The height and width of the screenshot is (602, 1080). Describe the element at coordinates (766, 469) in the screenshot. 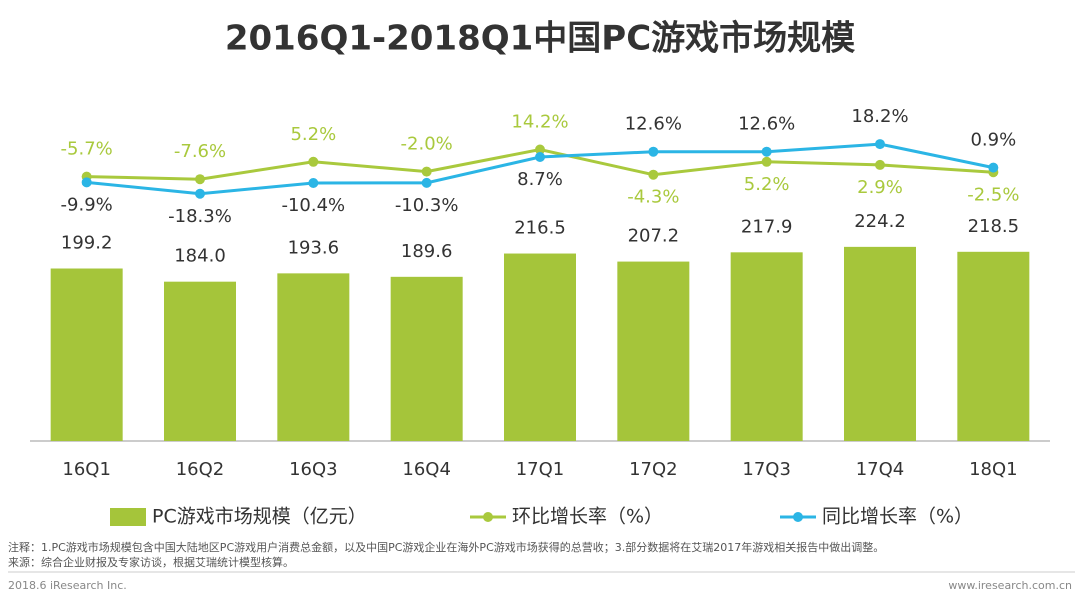

I see `x-tick-label: 17Q3` at that location.